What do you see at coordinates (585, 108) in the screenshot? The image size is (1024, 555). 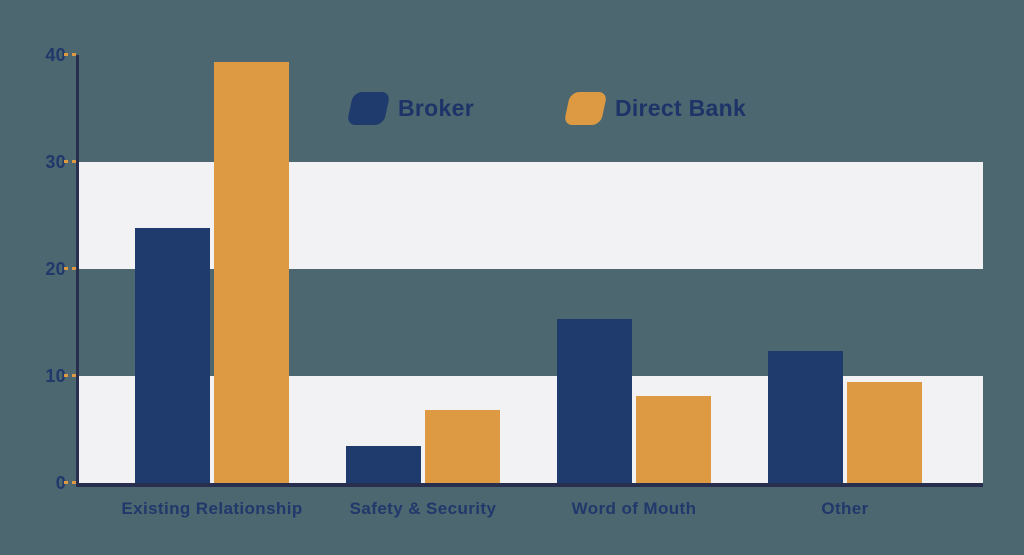 I see `direct-bank-swatch-icon` at bounding box center [585, 108].